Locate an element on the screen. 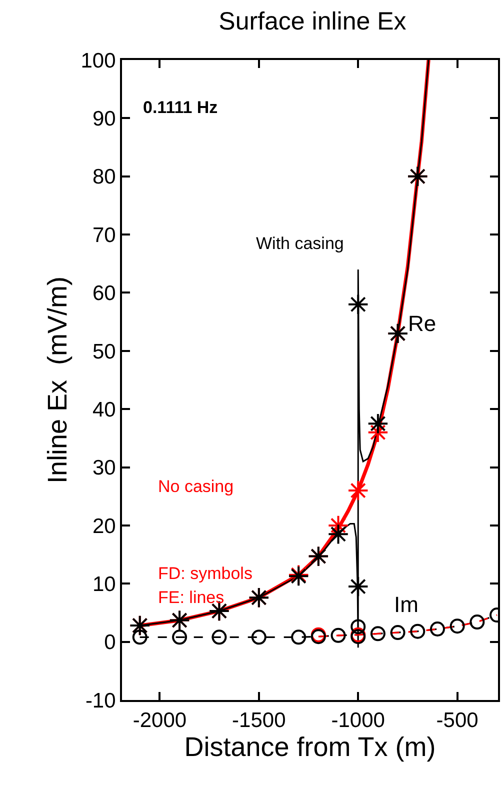  y-tick-label: 30 is located at coordinates (104, 468).